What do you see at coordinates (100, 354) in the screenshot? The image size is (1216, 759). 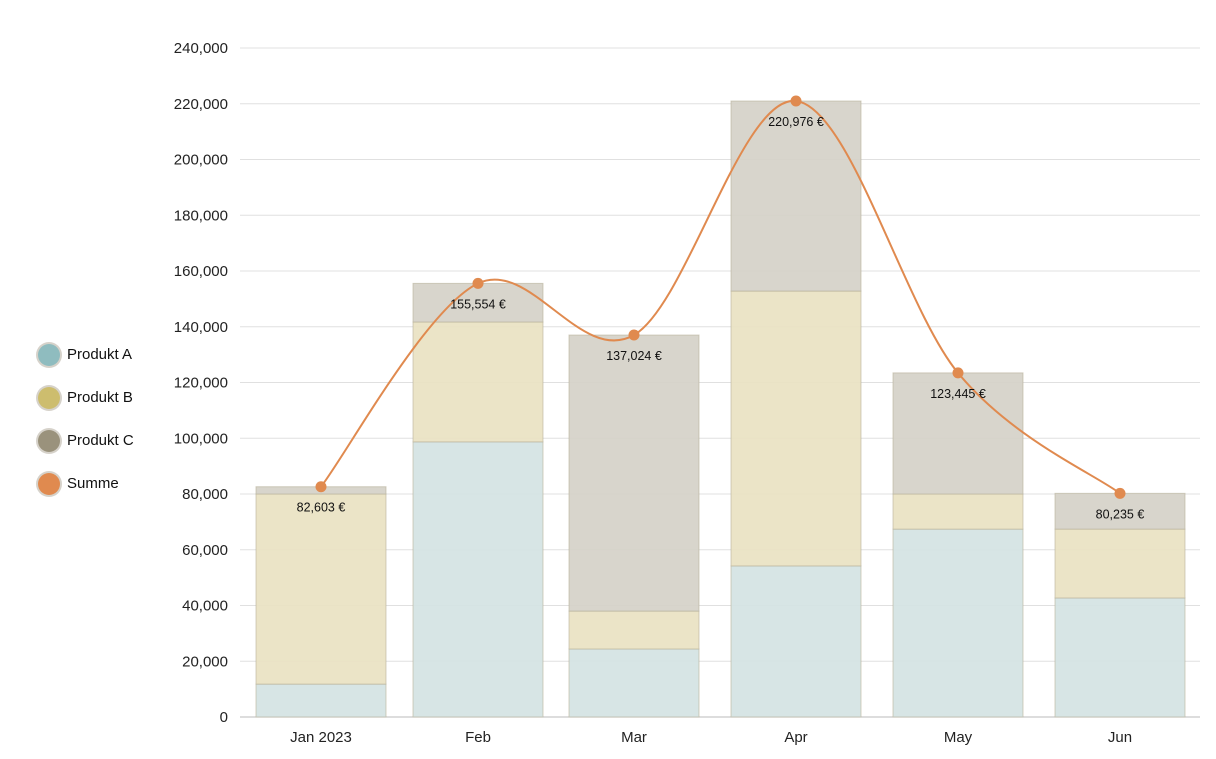 I see `legend-label: Produkt A` at bounding box center [100, 354].